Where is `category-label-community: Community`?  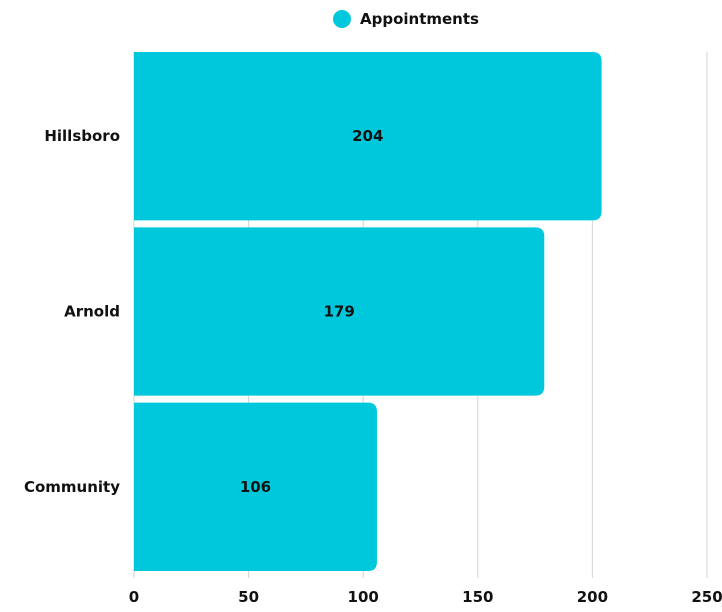 category-label-community: Community is located at coordinates (72, 487).